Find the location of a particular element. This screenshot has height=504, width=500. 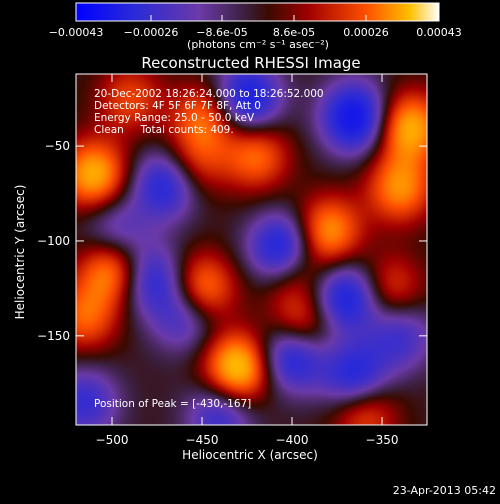

footer-timestamp: 23-Apr-2013 05:42 is located at coordinates (444, 490).